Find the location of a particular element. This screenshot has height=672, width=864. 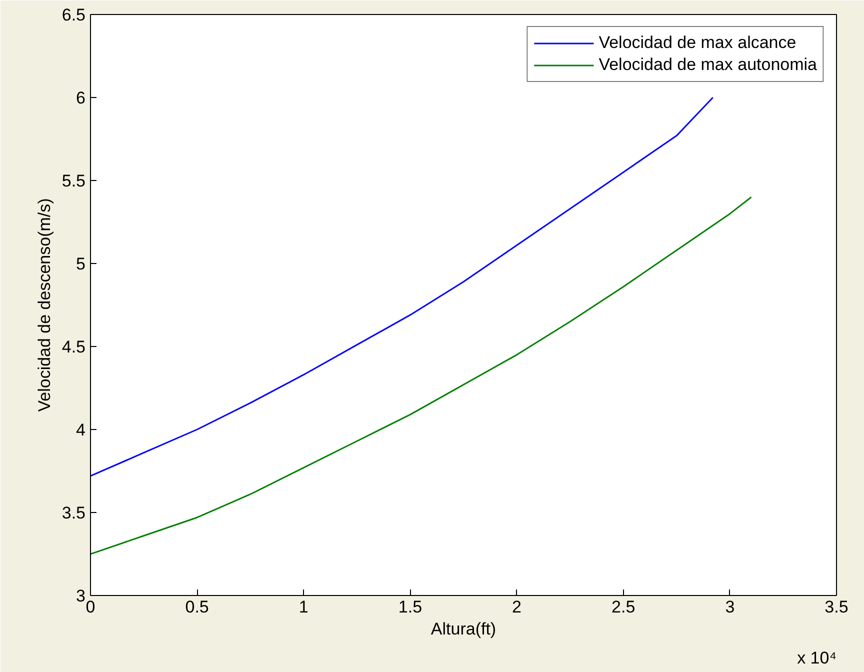

y-tick-label: 5 is located at coordinates (81, 264).